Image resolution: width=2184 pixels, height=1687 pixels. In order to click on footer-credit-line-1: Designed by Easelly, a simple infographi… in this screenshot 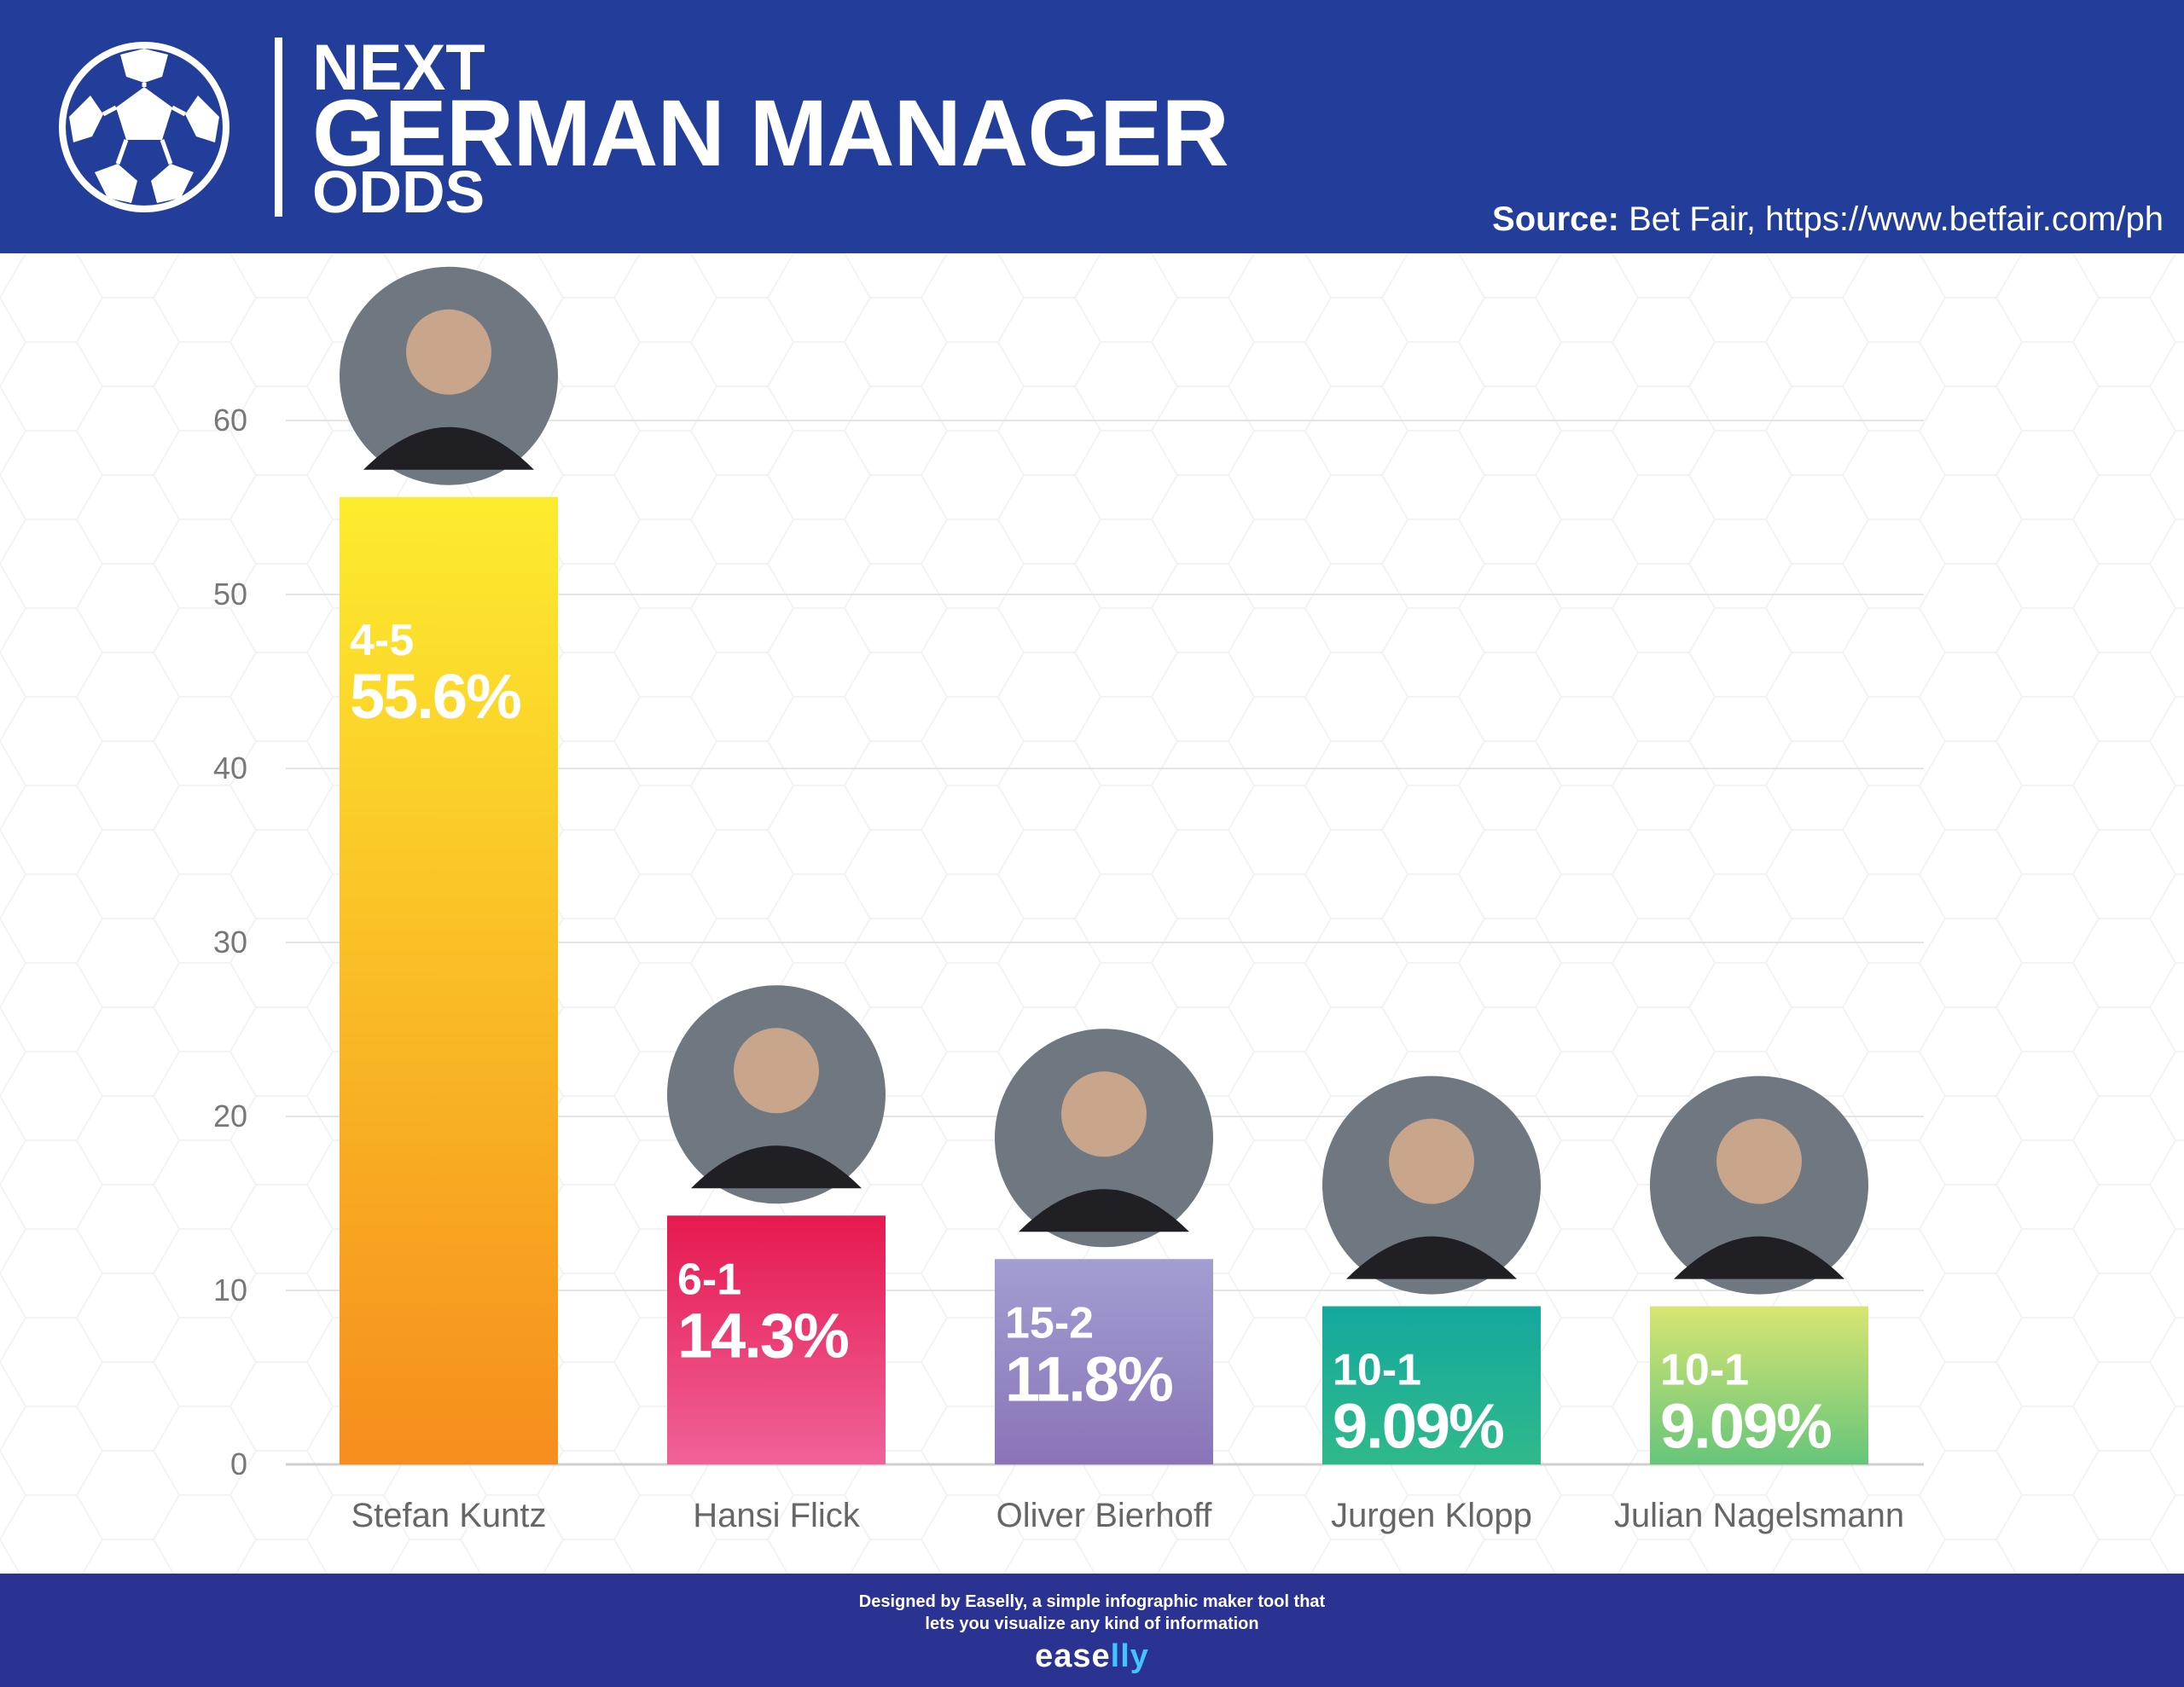, I will do `click(1092, 1602)`.